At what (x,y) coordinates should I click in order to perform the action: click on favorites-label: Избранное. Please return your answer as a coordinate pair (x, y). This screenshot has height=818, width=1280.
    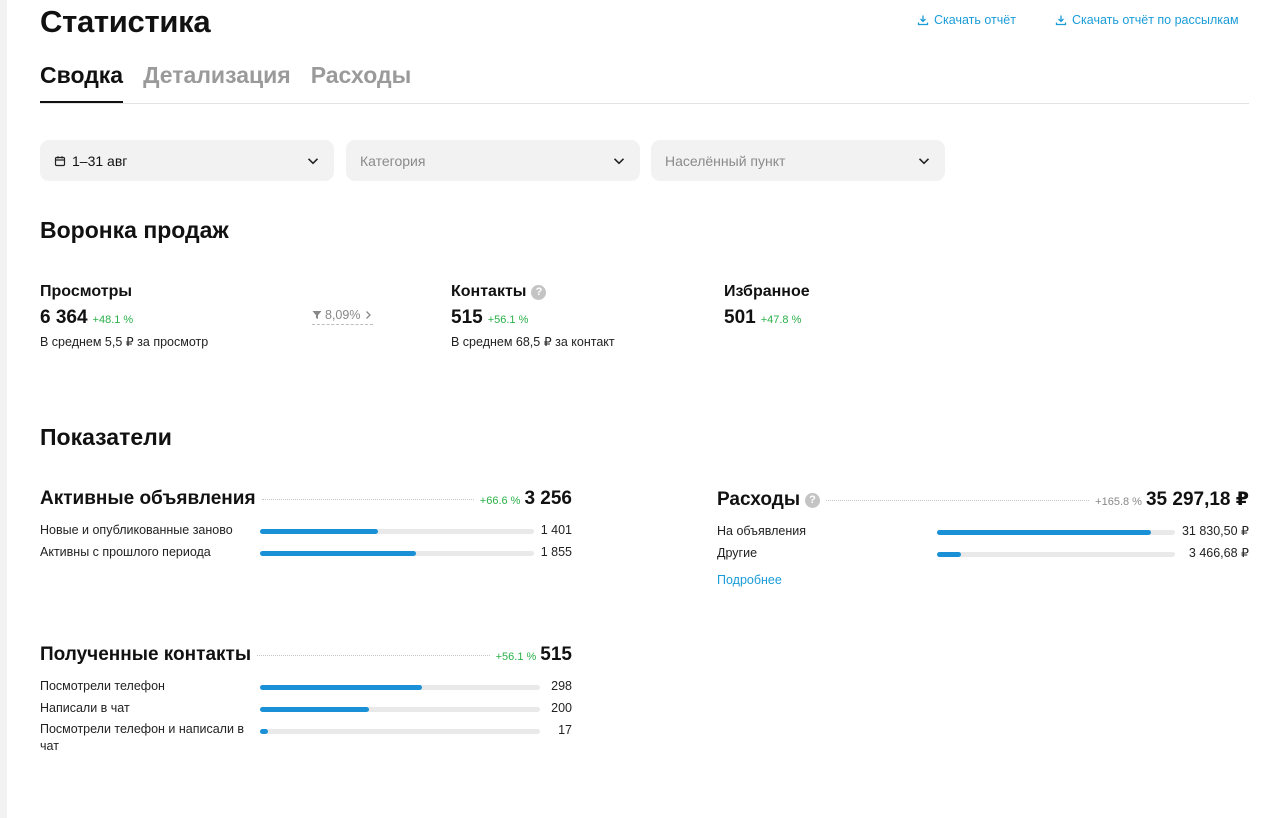
    Looking at the image, I should click on (767, 291).